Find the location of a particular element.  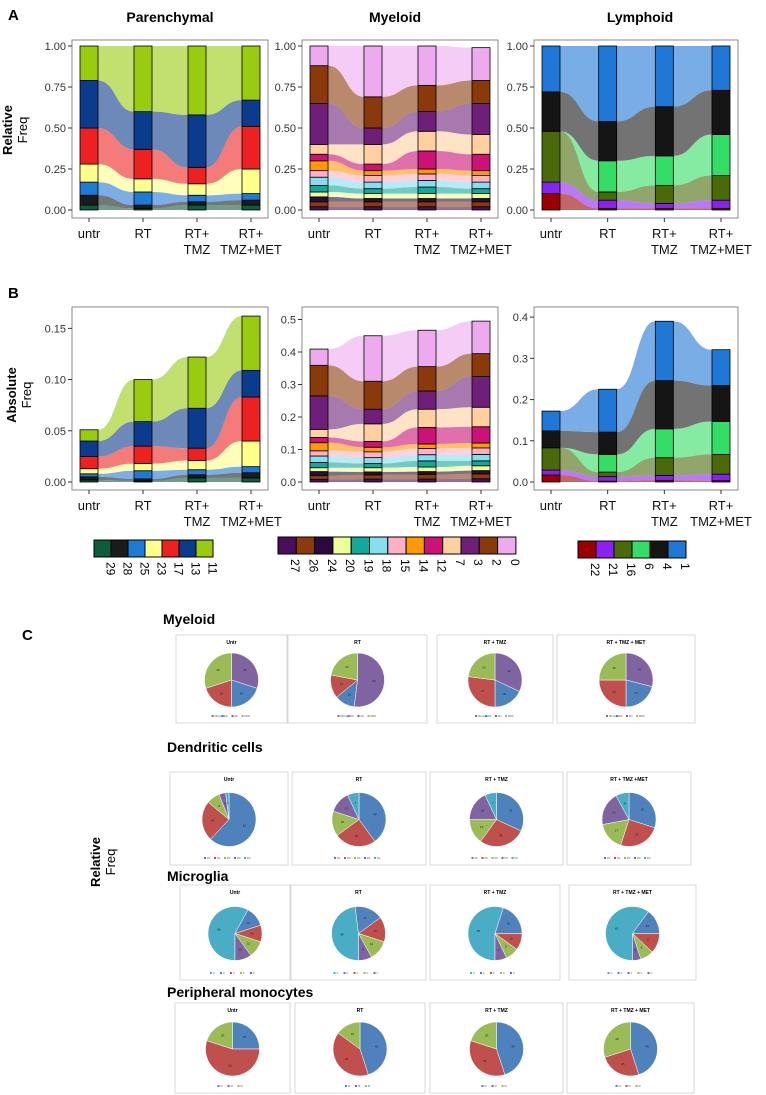

legend-label-28: 28 is located at coordinates (128, 569).